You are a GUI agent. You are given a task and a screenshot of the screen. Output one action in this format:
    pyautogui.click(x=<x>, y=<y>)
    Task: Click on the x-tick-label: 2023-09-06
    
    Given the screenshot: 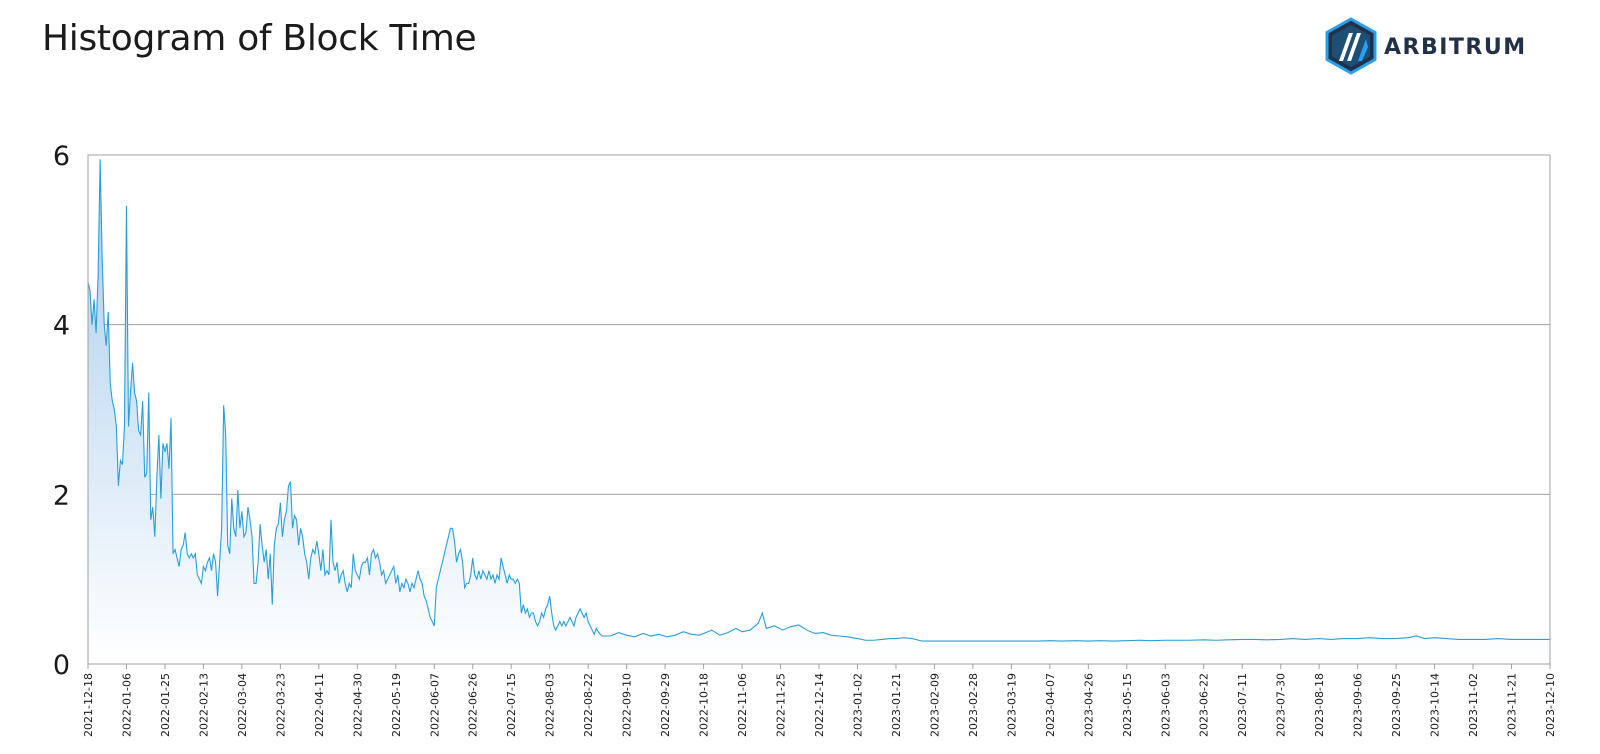 What is the action you would take?
    pyautogui.click(x=1358, y=705)
    